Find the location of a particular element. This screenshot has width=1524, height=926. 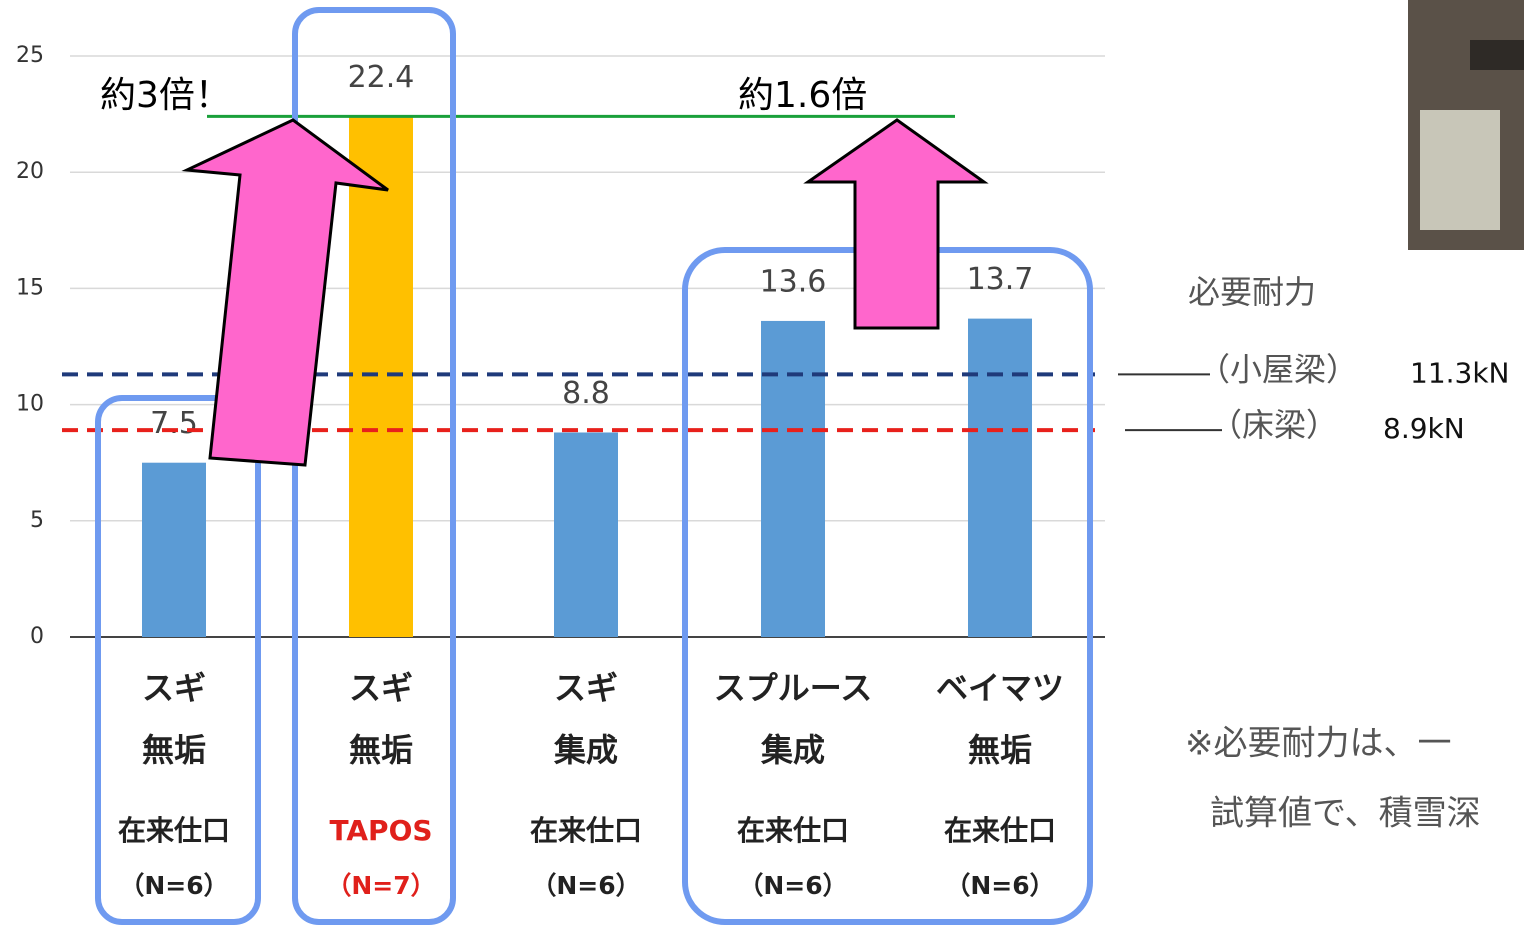

y-tick-label: 25 is located at coordinates (30, 55).